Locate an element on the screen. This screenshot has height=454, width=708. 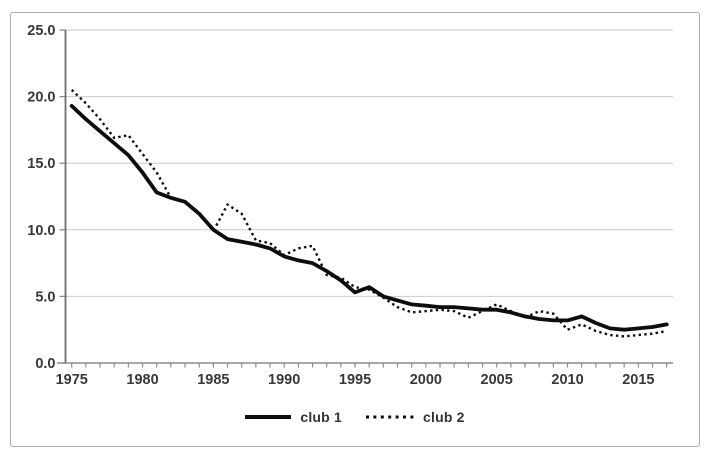
x-tick-label-2010: 2010 is located at coordinates (567, 380).